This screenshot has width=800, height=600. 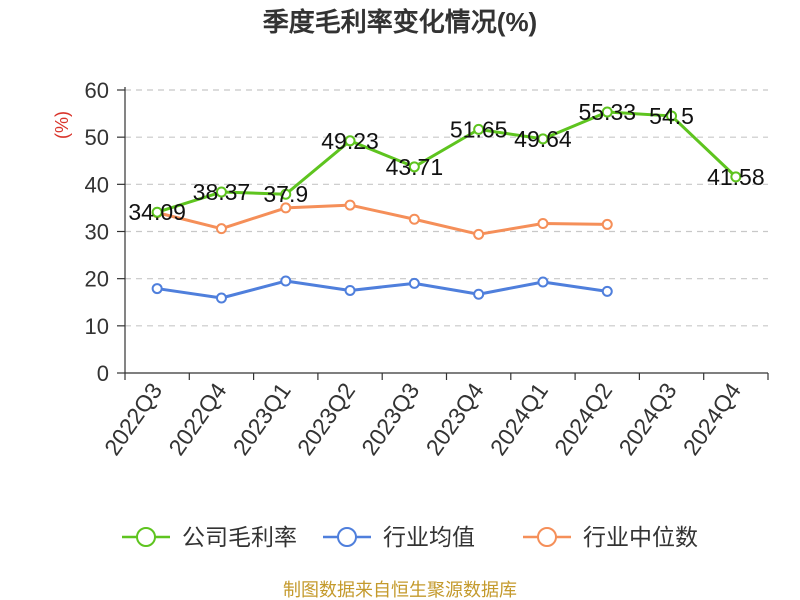 I want to click on data-label: 34.09, so click(x=157, y=212).